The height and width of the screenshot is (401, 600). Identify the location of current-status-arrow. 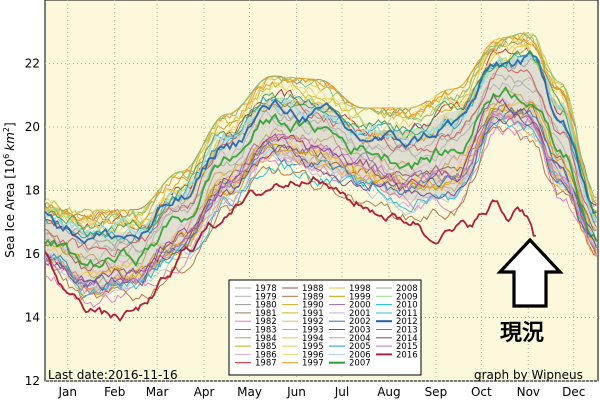
(530, 272).